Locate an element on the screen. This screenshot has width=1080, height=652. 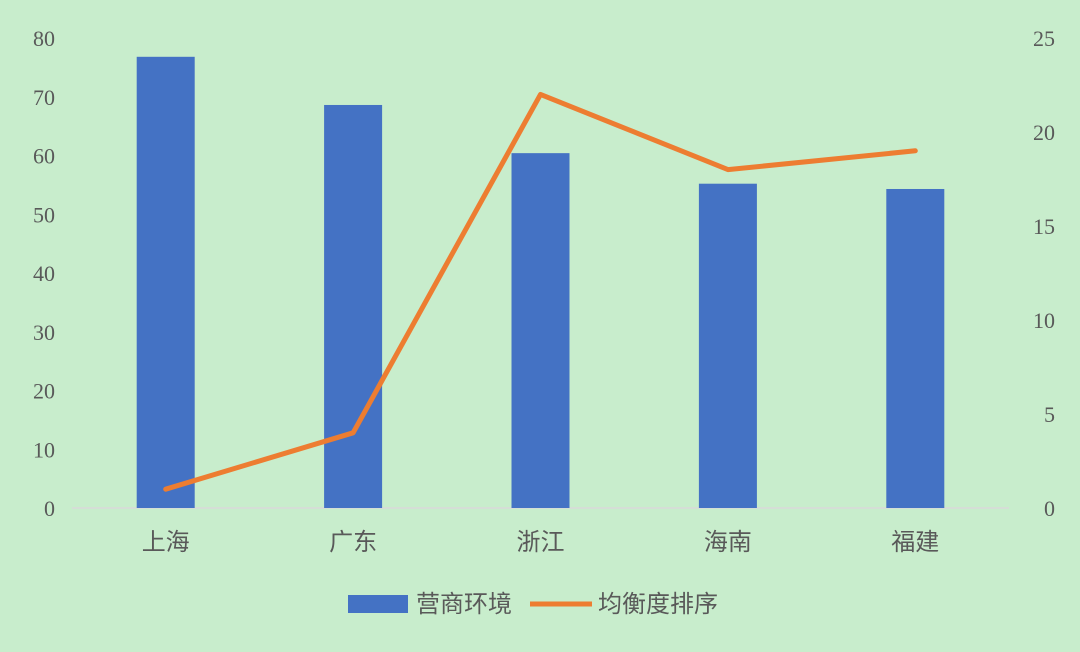
right-tick-label: 15 is located at coordinates (1044, 226).